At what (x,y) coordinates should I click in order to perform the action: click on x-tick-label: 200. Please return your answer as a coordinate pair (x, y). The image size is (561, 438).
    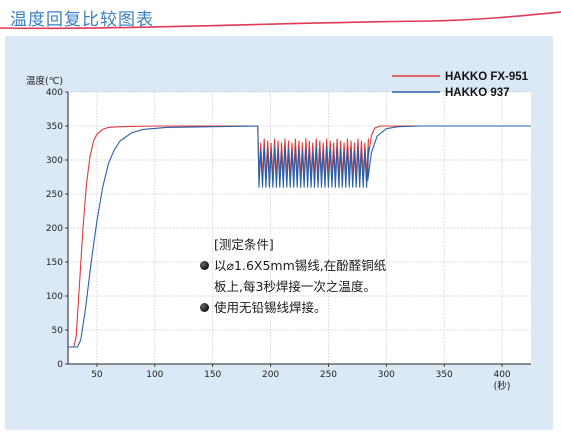
    Looking at the image, I should click on (270, 375).